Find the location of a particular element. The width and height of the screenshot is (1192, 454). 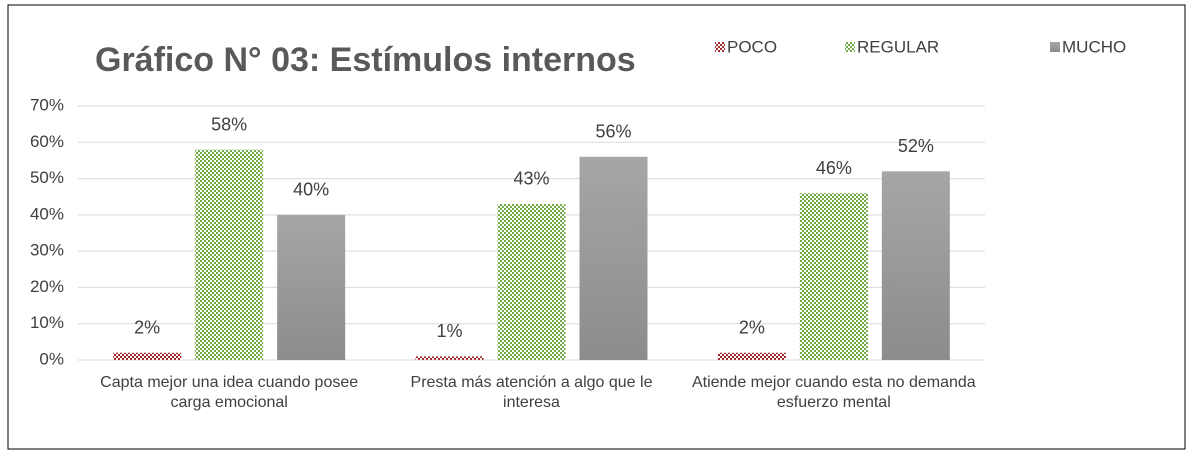

y-tick-label: 60% is located at coordinates (47, 141).